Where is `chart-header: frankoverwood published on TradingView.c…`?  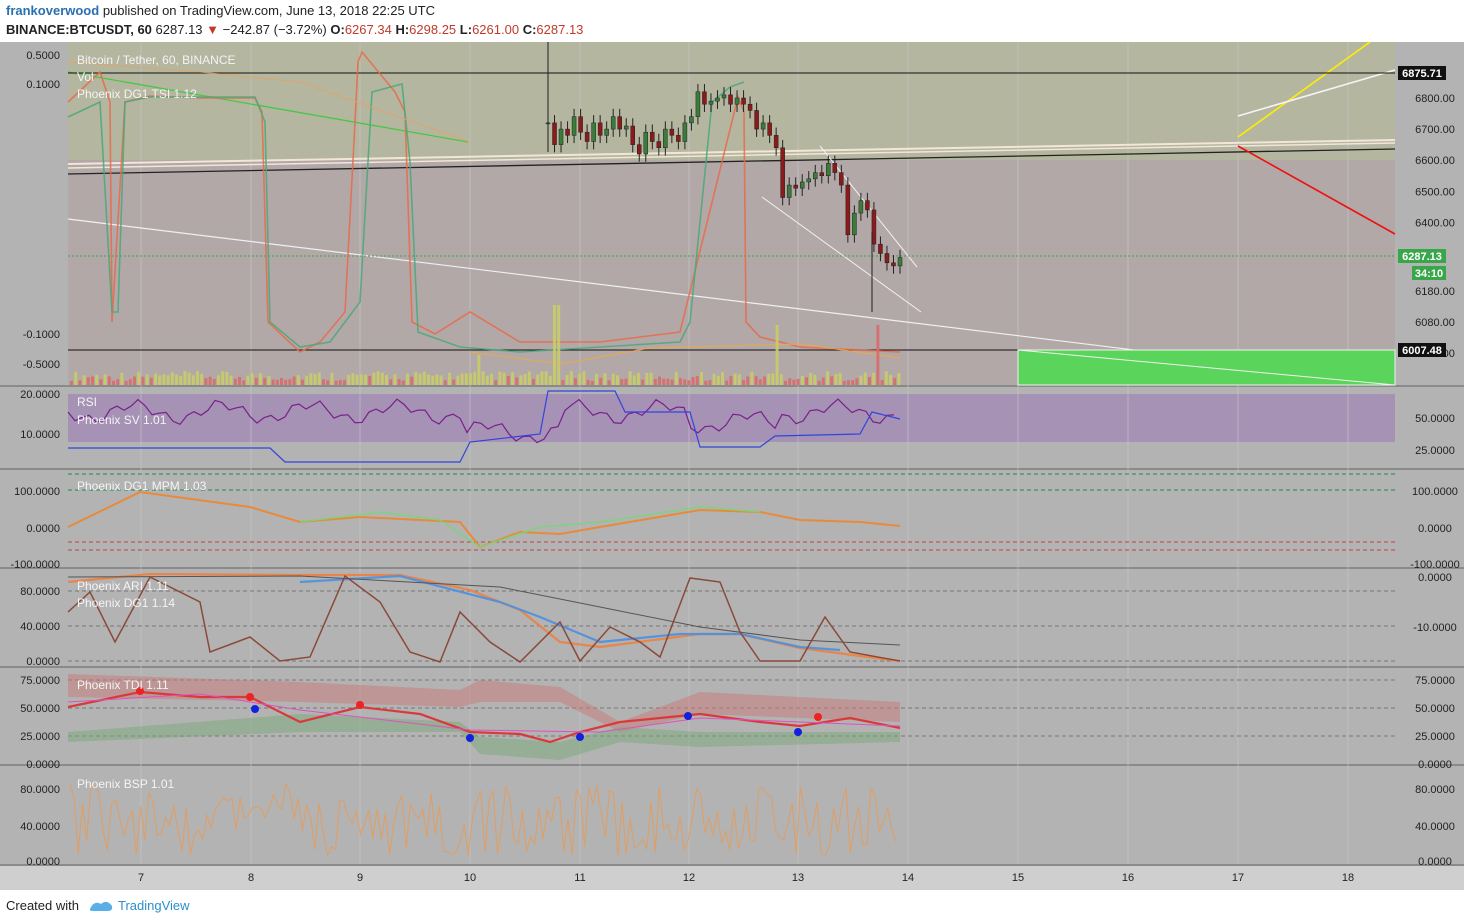
chart-header: frankoverwood published on TradingView.c… is located at coordinates (732, 21).